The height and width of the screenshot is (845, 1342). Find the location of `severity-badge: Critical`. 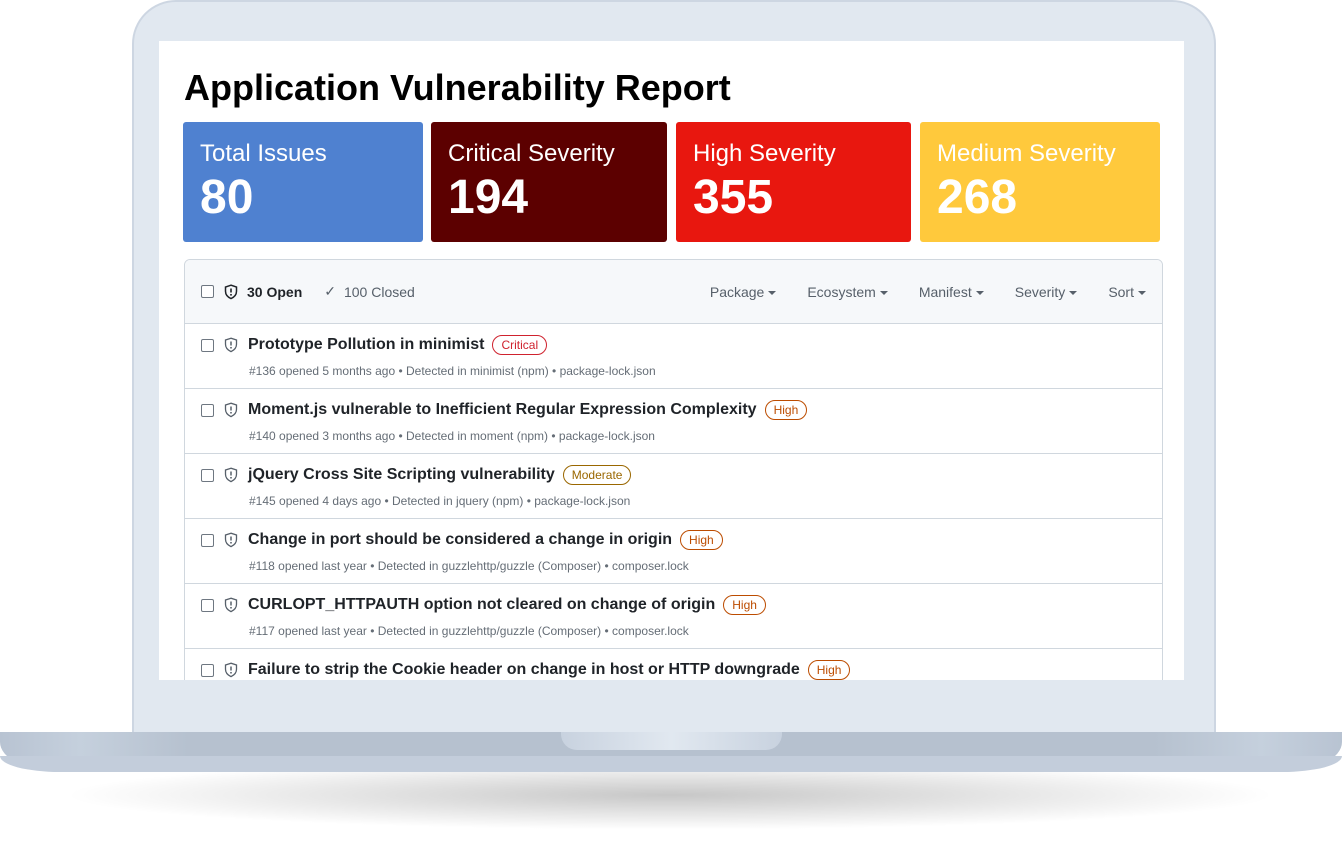

severity-badge: Critical is located at coordinates (520, 345).